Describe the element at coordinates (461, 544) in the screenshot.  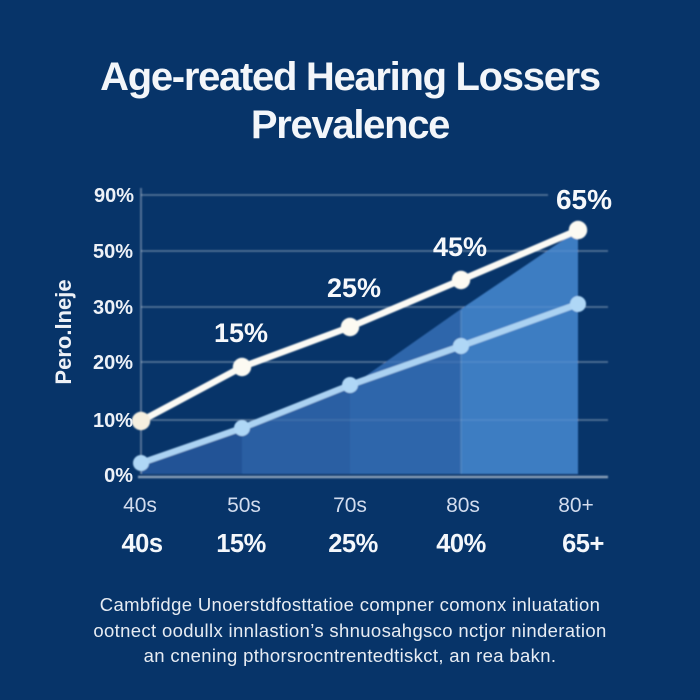
I see `svg-text: 40%` at that location.